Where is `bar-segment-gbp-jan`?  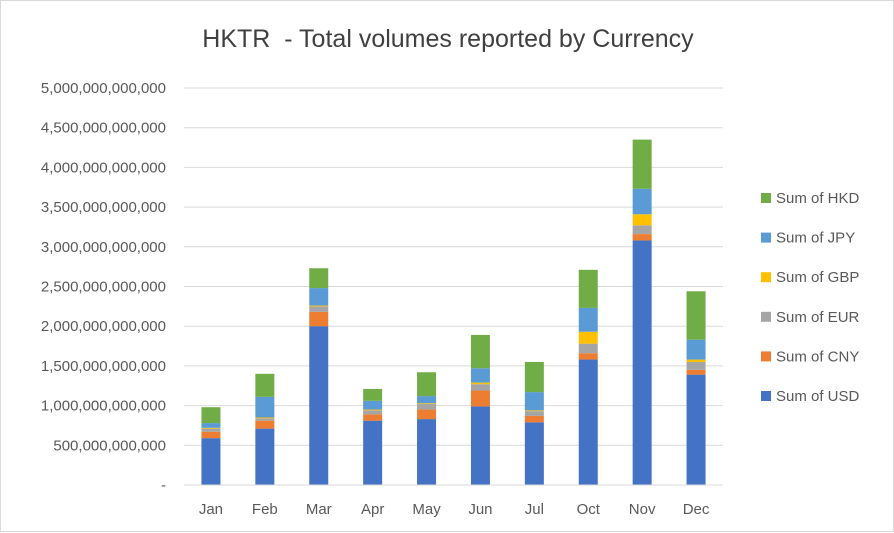
bar-segment-gbp-jan is located at coordinates (211, 428).